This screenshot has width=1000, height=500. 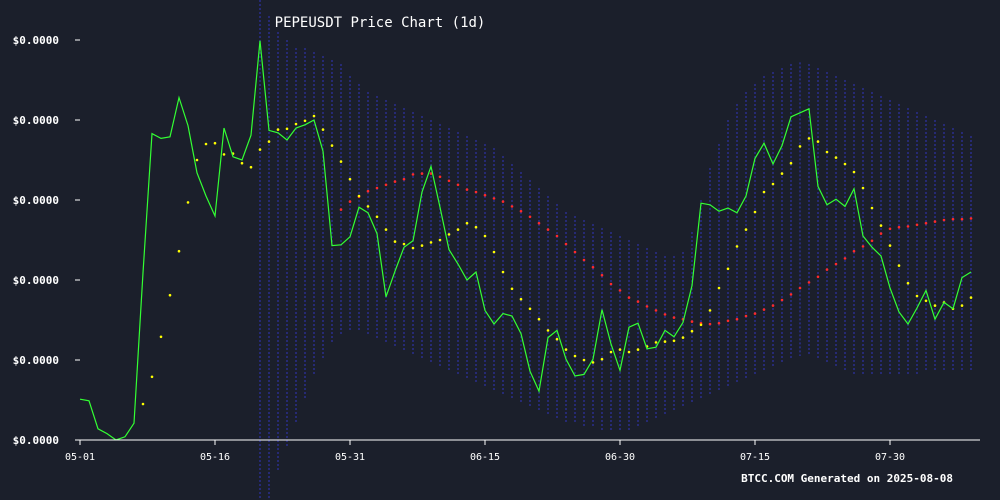 What do you see at coordinates (80, 457) in the screenshot?
I see `x-tick-label: 05-01` at bounding box center [80, 457].